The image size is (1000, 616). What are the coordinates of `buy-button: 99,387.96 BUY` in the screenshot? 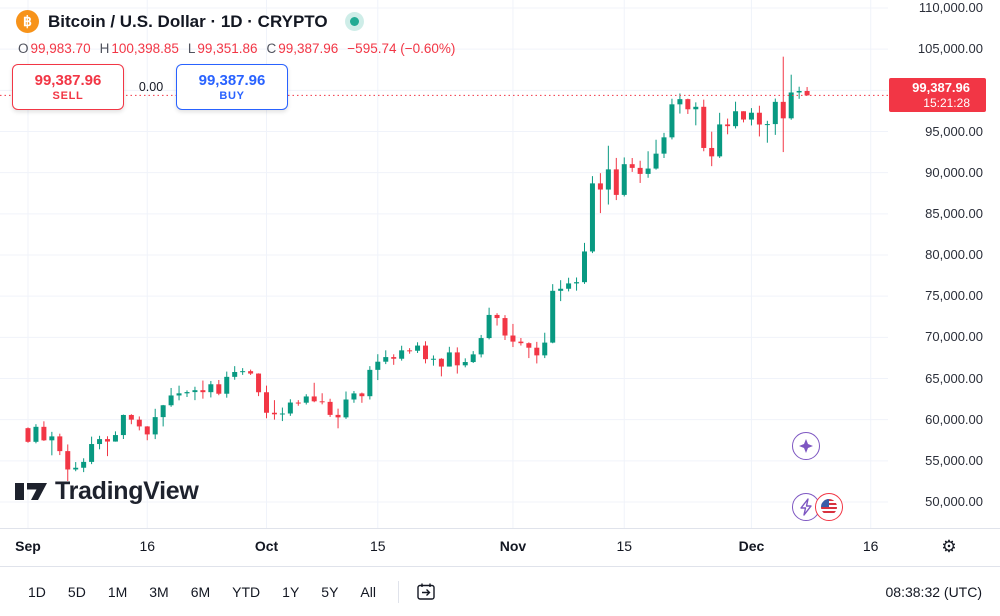 It's located at (232, 87).